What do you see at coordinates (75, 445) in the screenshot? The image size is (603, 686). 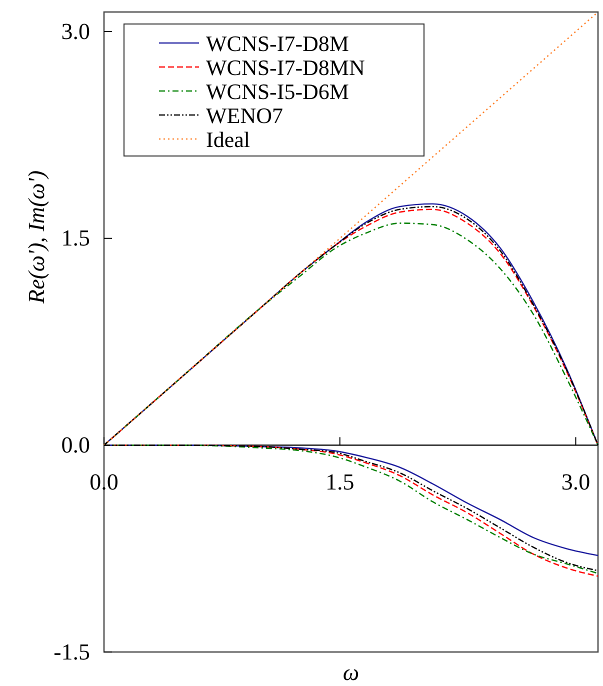 I see `y-tick-label: 0.0` at bounding box center [75, 445].